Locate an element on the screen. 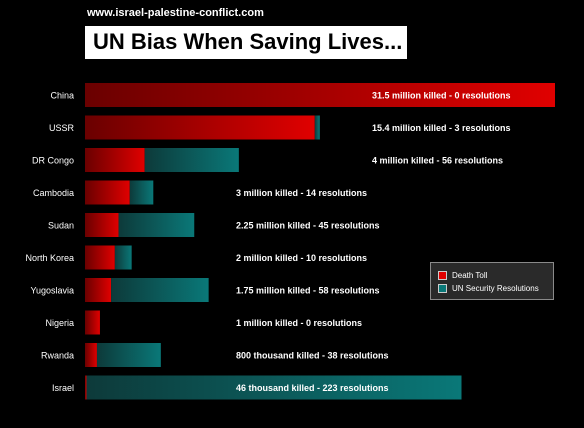 This screenshot has height=428, width=584. data-label: 800 thousand killed - 38 resolutions is located at coordinates (312, 356).